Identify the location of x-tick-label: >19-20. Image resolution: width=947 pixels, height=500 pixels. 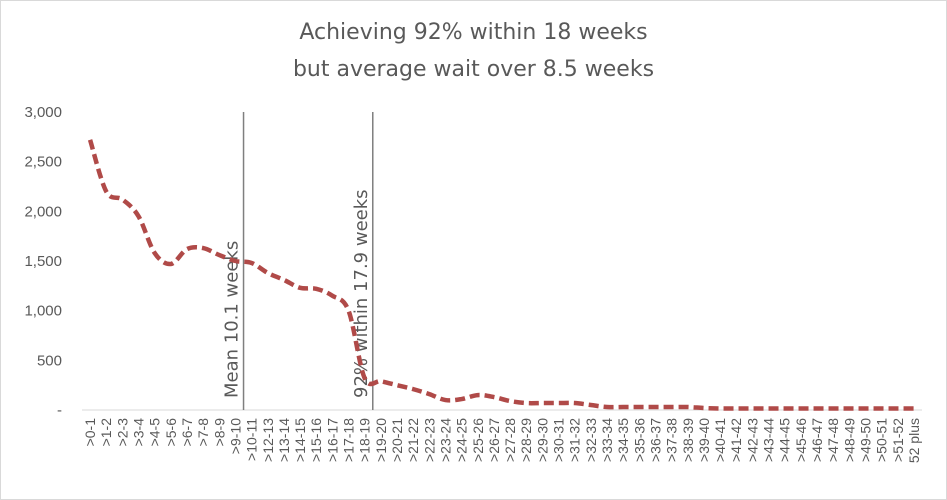
(381, 440).